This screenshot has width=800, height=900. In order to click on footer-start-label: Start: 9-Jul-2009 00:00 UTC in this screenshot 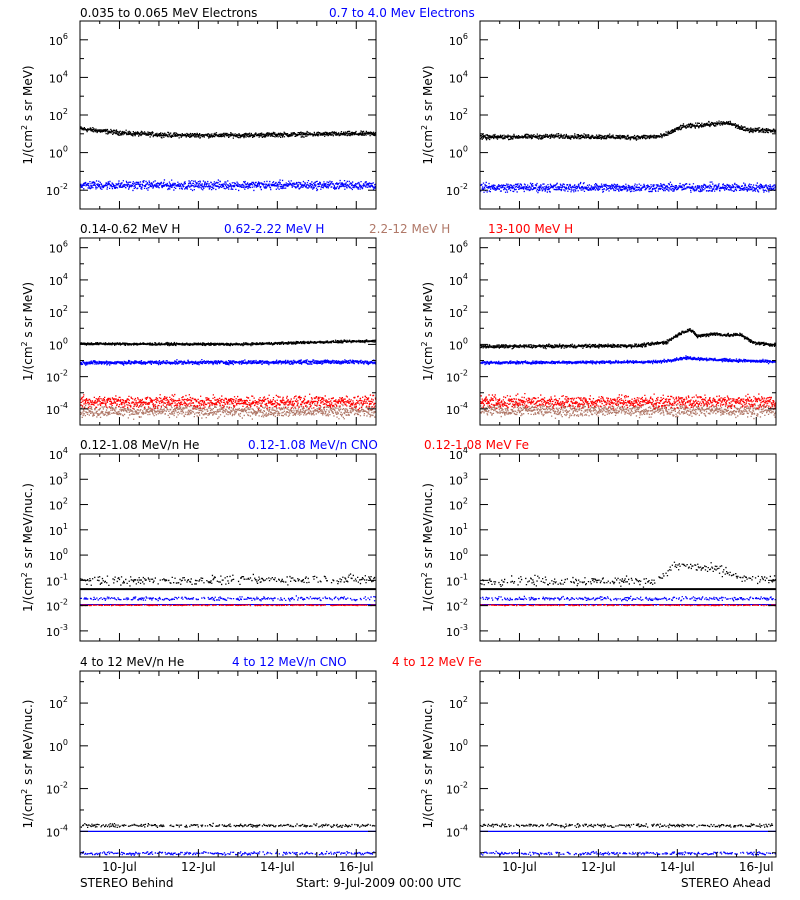, I will do `click(379, 883)`.